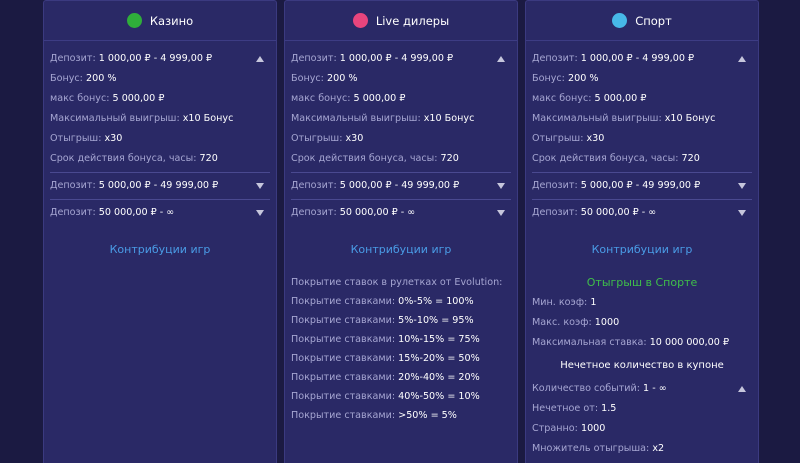  I want to click on info-row: Покрытие ставками: 0%-5% = 100%, so click(401, 301).